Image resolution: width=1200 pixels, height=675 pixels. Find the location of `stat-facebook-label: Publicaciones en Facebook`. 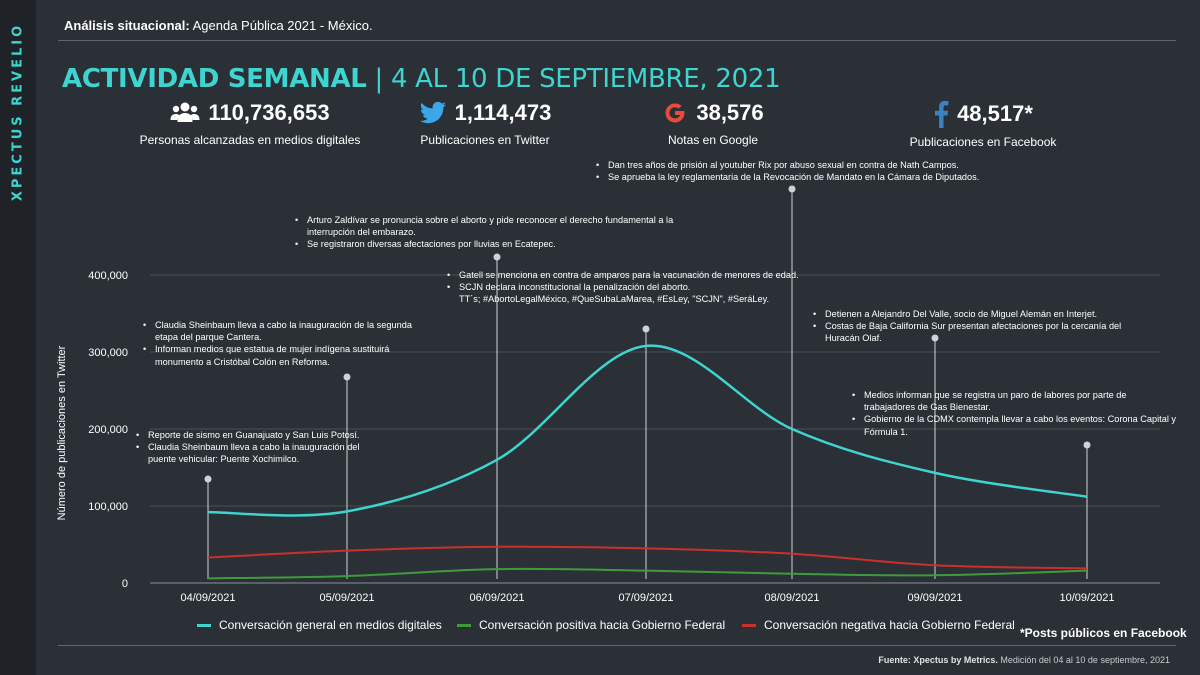

stat-facebook-label: Publicaciones en Facebook is located at coordinates (983, 142).